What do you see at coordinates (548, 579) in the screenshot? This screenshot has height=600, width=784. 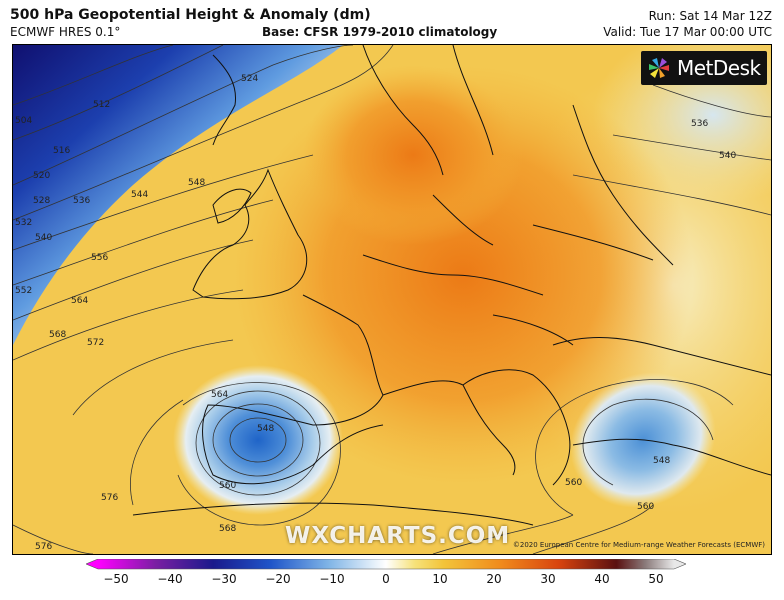 I see `colorbar-tick-label: 30` at bounding box center [548, 579].